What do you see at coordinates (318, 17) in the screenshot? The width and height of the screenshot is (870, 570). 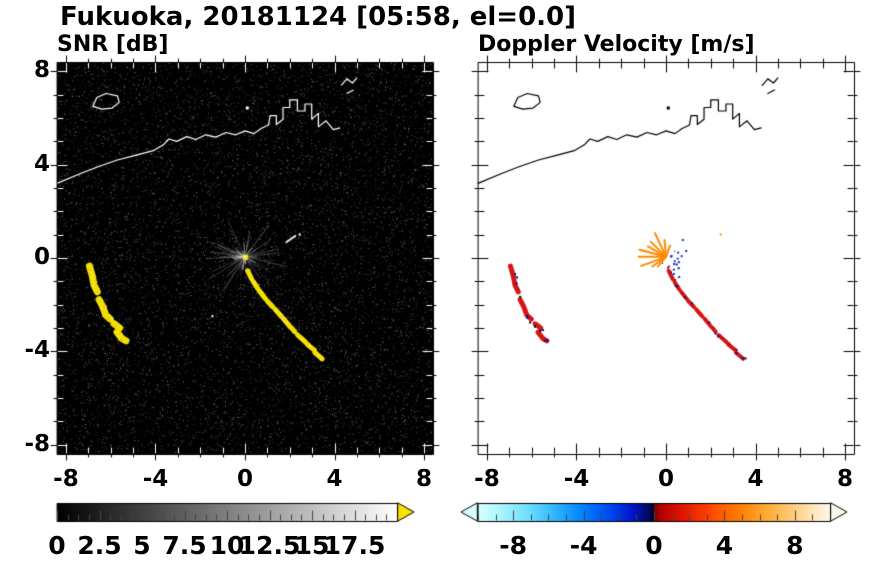 I see `figure-title: Fukuoka, 20181124 [05:58, el=0.0]` at bounding box center [318, 17].